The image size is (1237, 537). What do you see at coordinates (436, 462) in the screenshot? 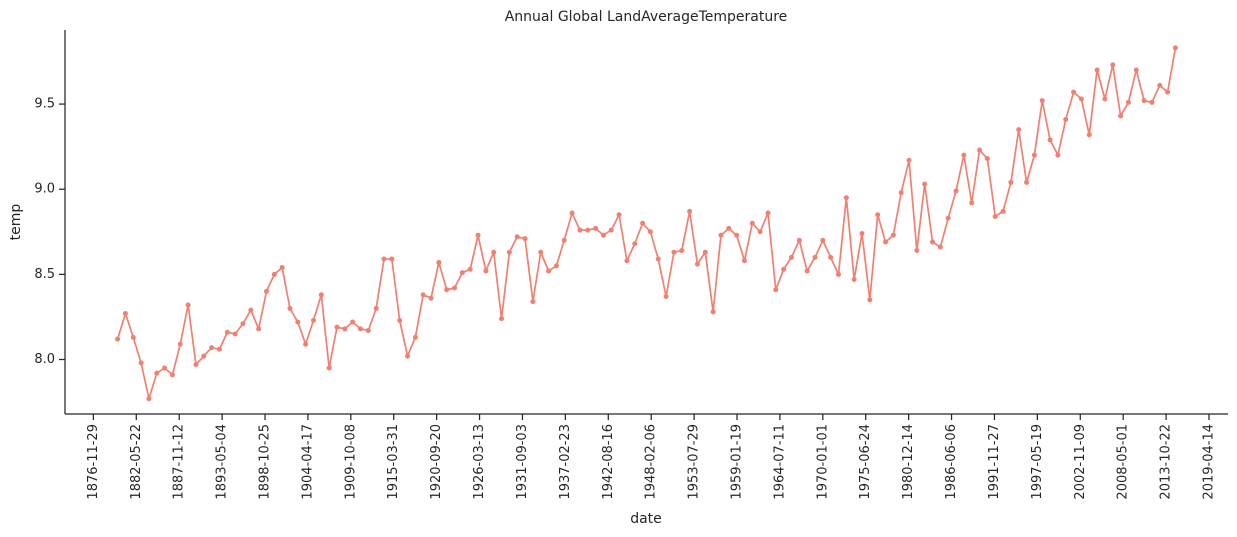
I see `x-tick-label: 1920-09-20` at bounding box center [436, 462].